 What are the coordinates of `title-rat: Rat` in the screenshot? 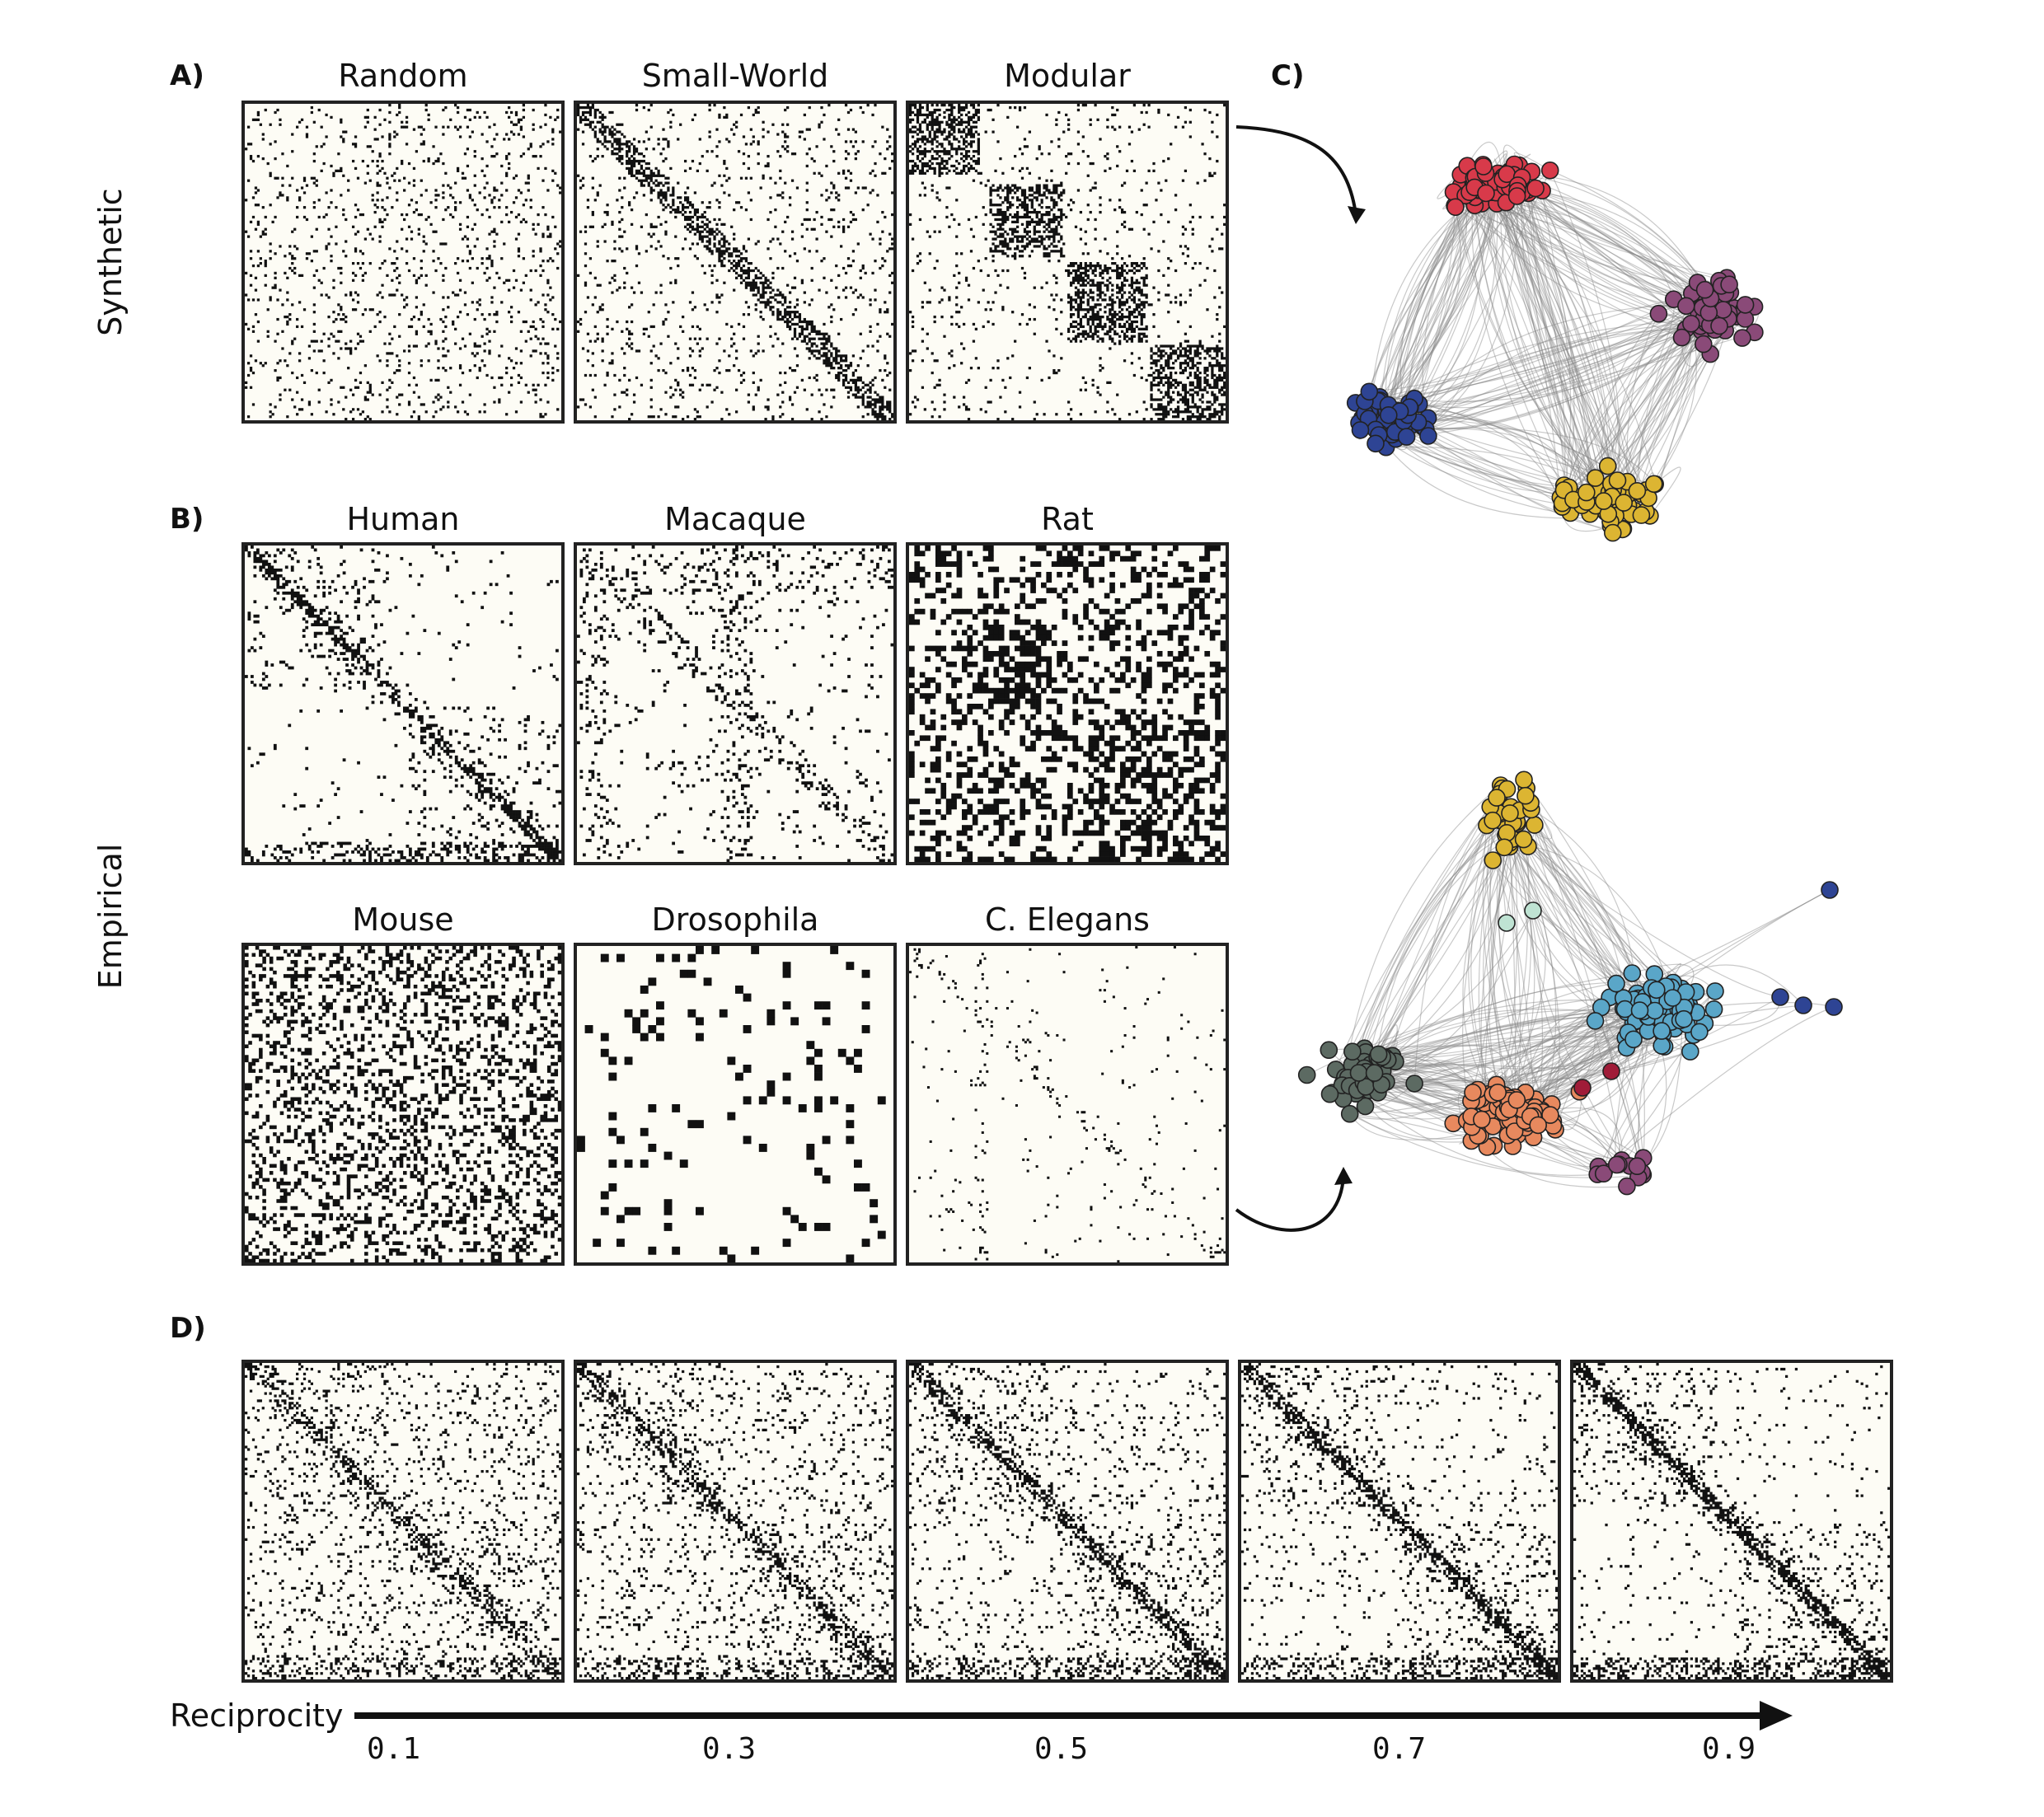 It's located at (1067, 519).